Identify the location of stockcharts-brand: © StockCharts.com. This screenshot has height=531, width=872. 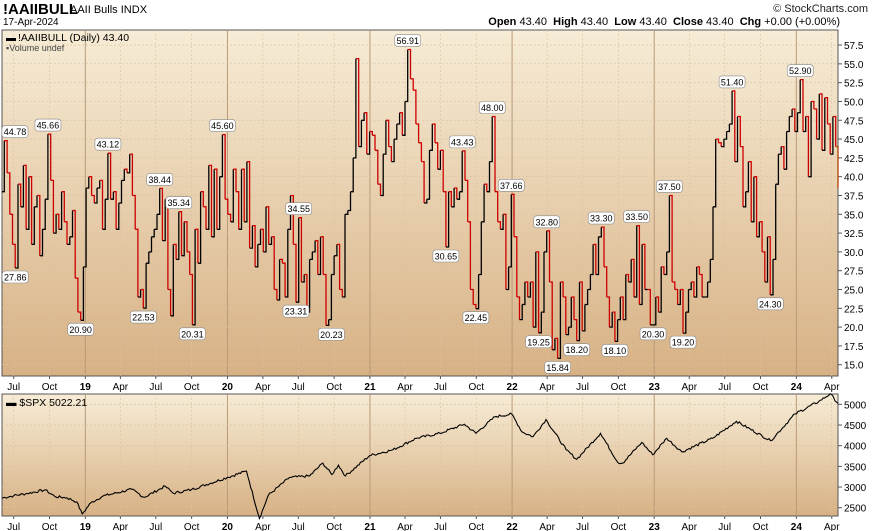
(820, 9).